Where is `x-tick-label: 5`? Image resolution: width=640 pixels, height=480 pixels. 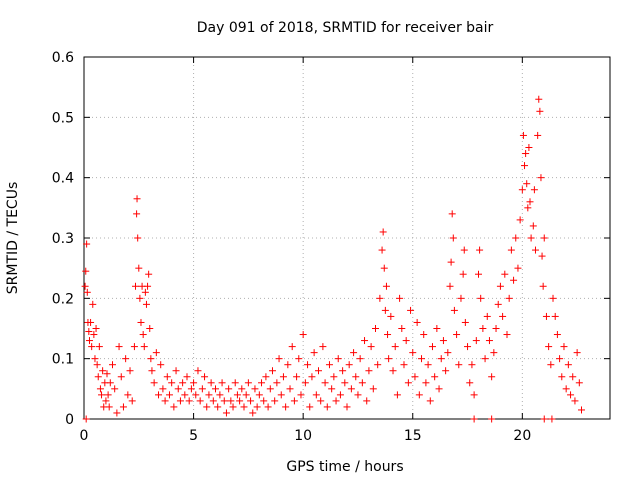
x-tick-label: 5 is located at coordinates (193, 436).